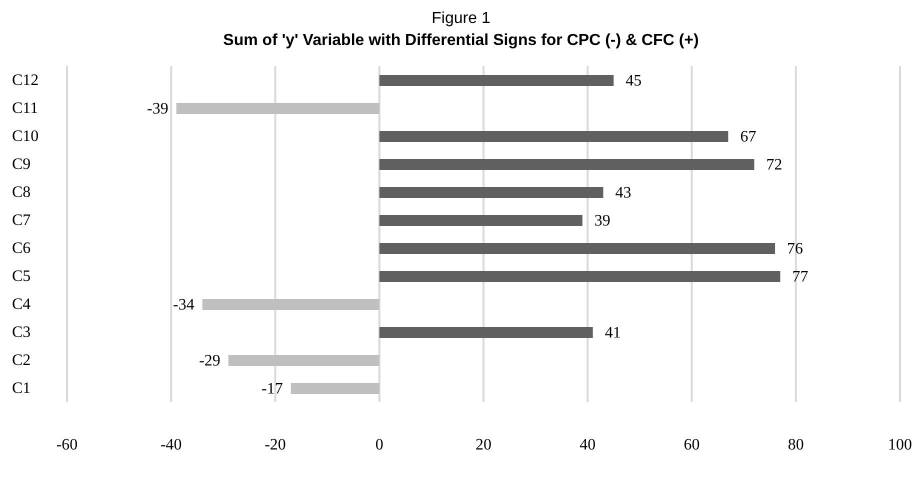 The width and height of the screenshot is (922, 491). What do you see at coordinates (379, 445) in the screenshot?
I see `x-tick-label: 0` at bounding box center [379, 445].